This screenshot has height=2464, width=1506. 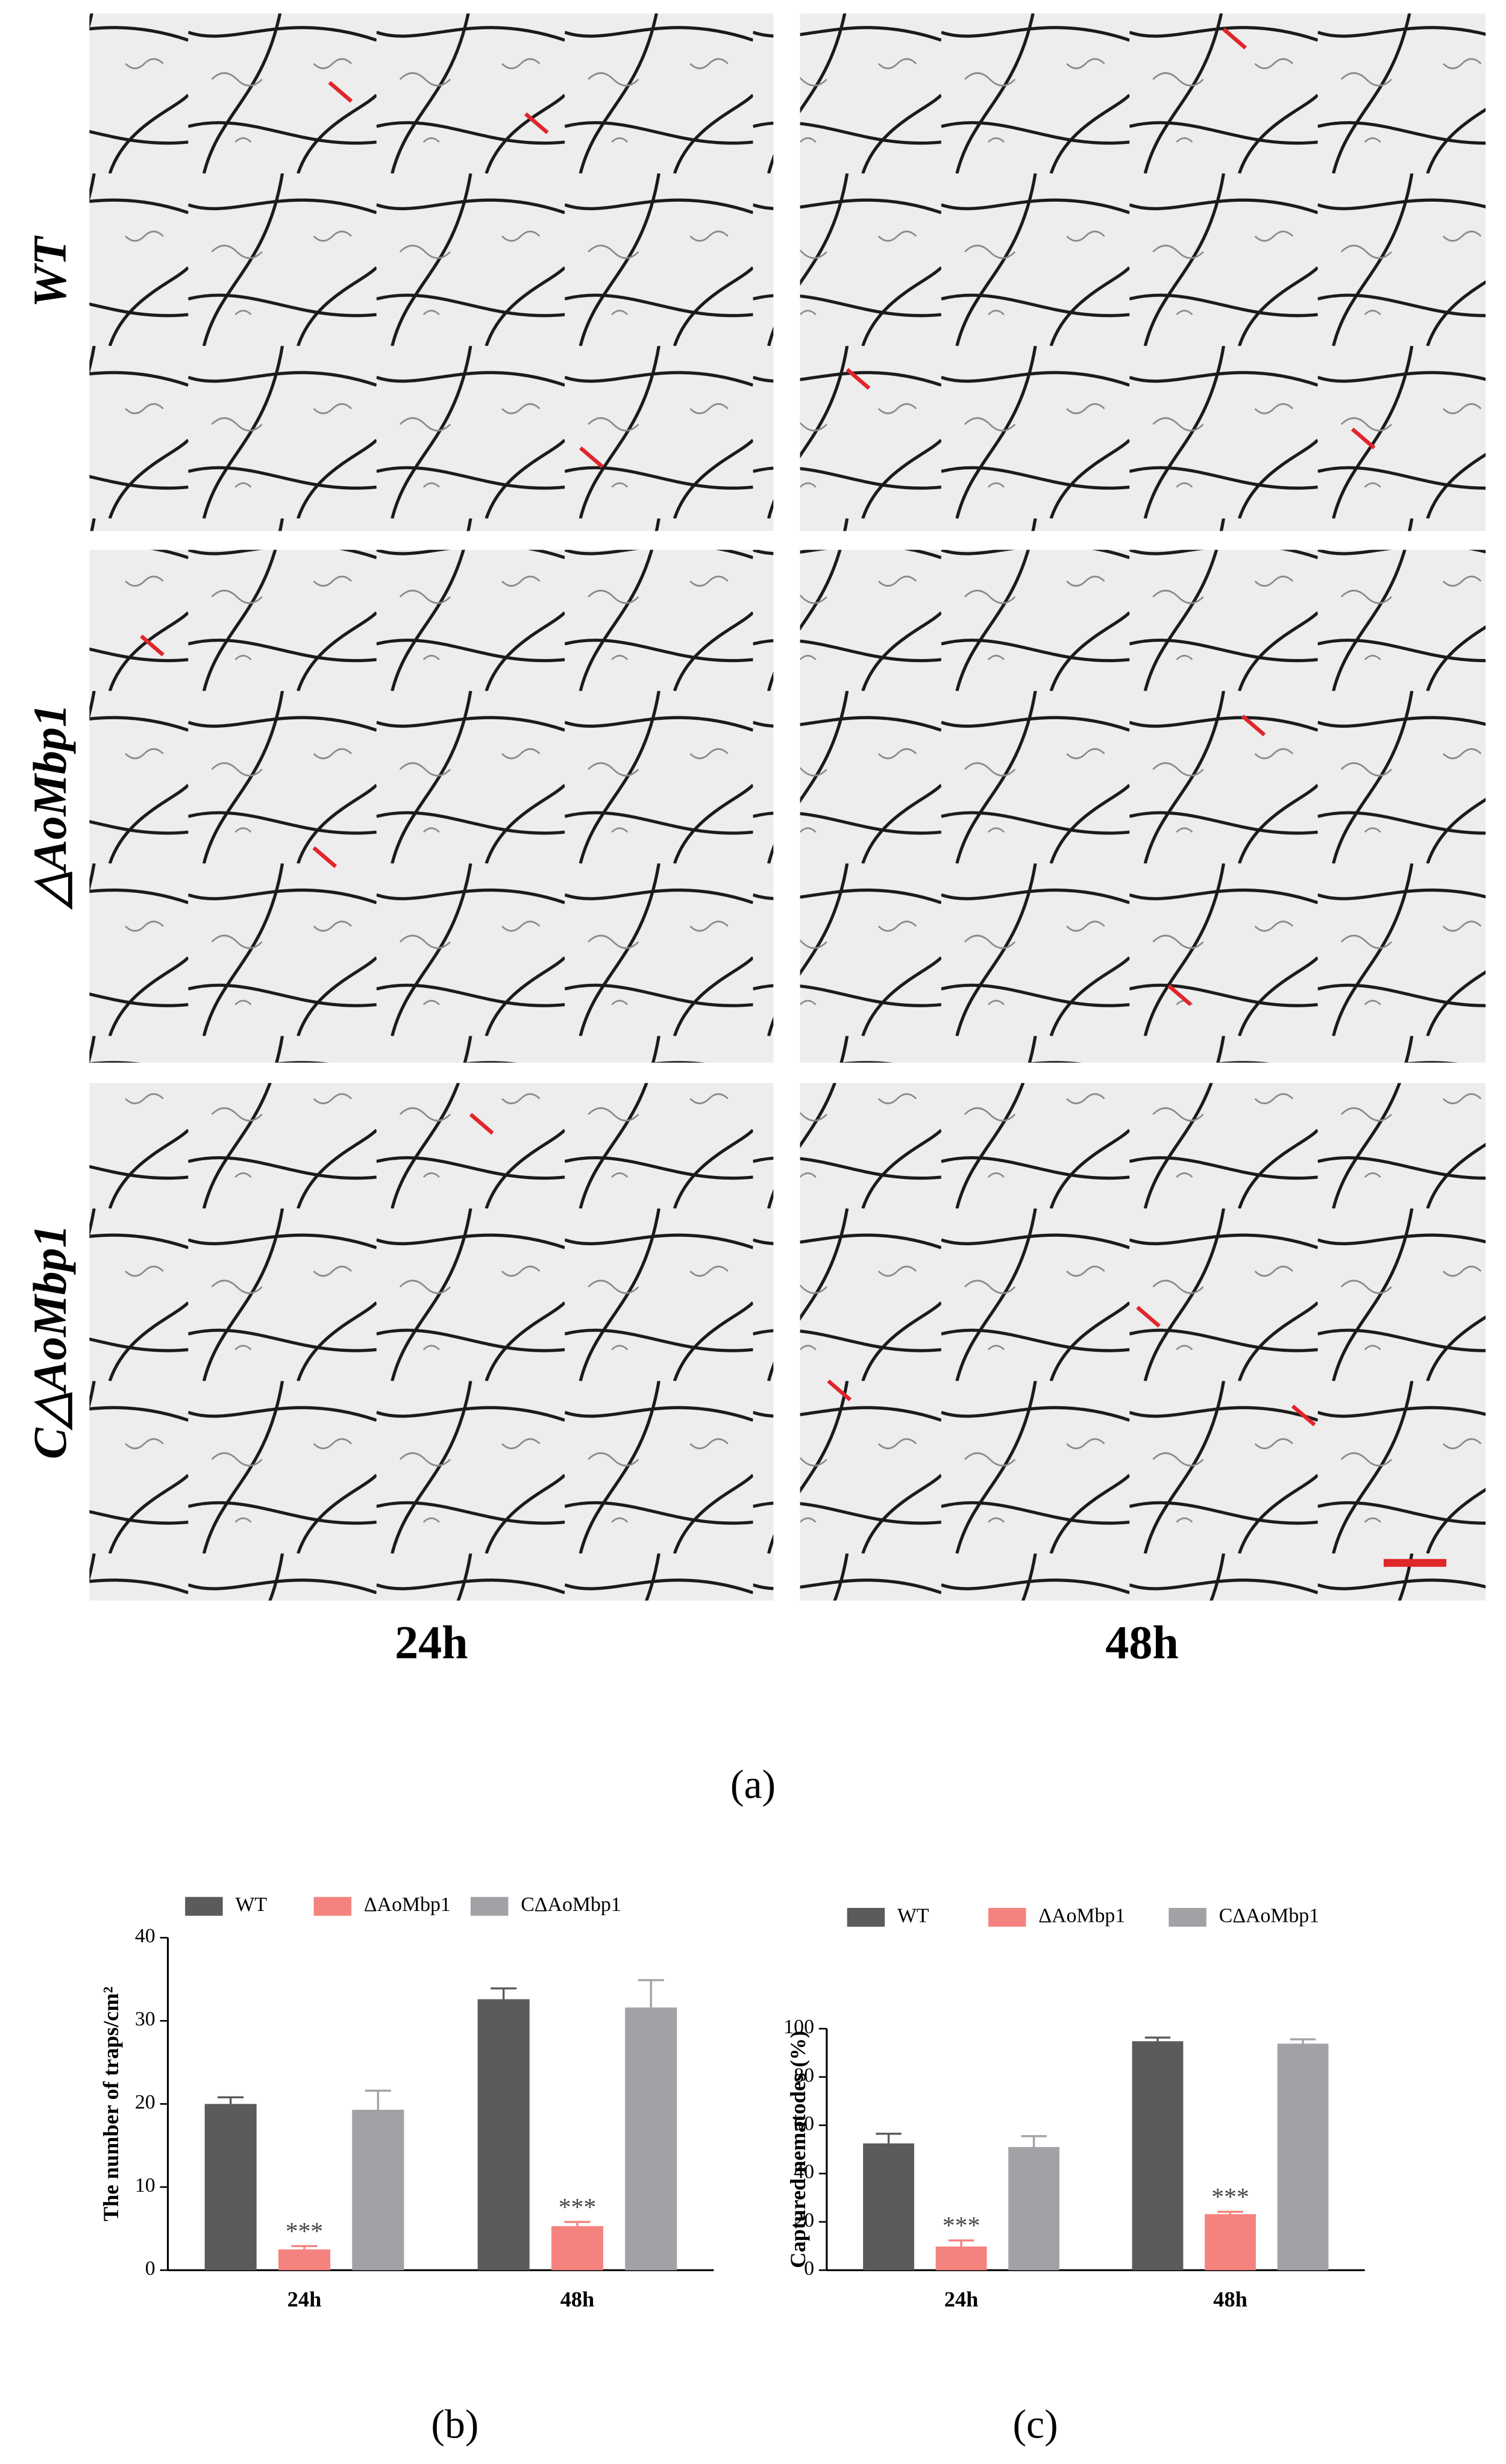 I want to click on y-axis-label: The number of traps/cm², so click(x=111, y=2103).